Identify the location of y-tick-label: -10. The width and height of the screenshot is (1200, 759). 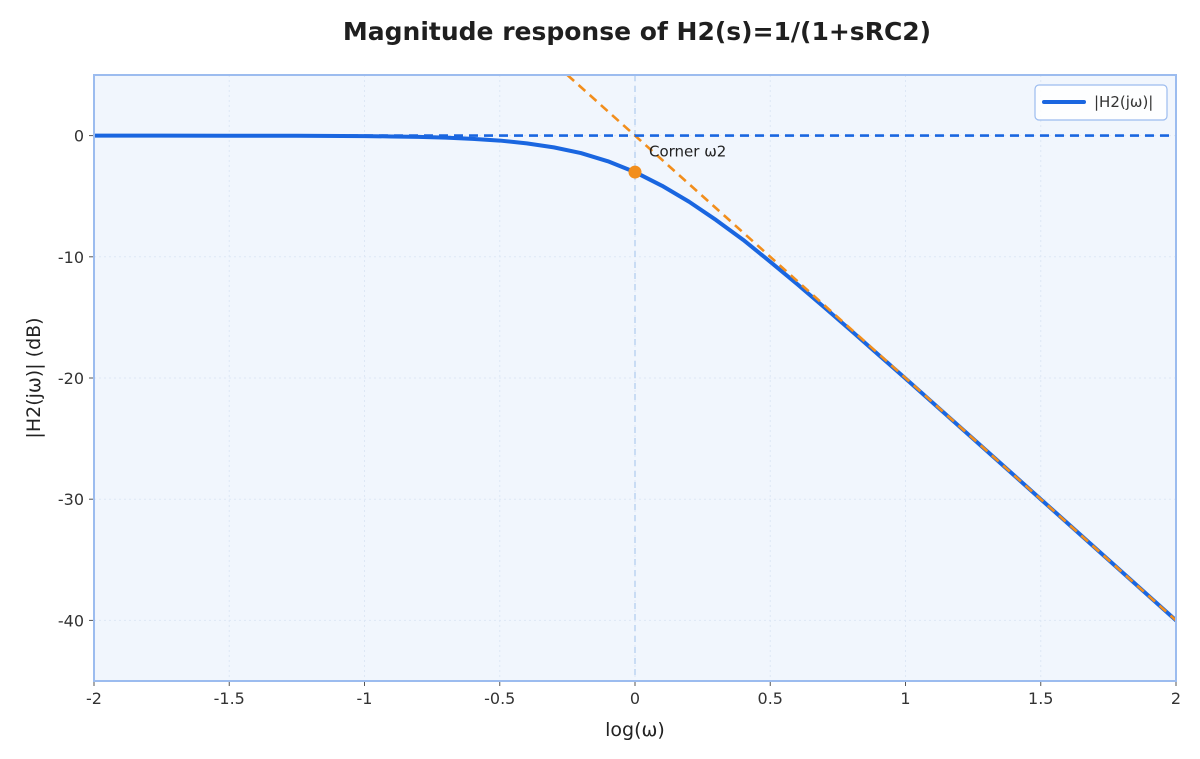
(71, 257).